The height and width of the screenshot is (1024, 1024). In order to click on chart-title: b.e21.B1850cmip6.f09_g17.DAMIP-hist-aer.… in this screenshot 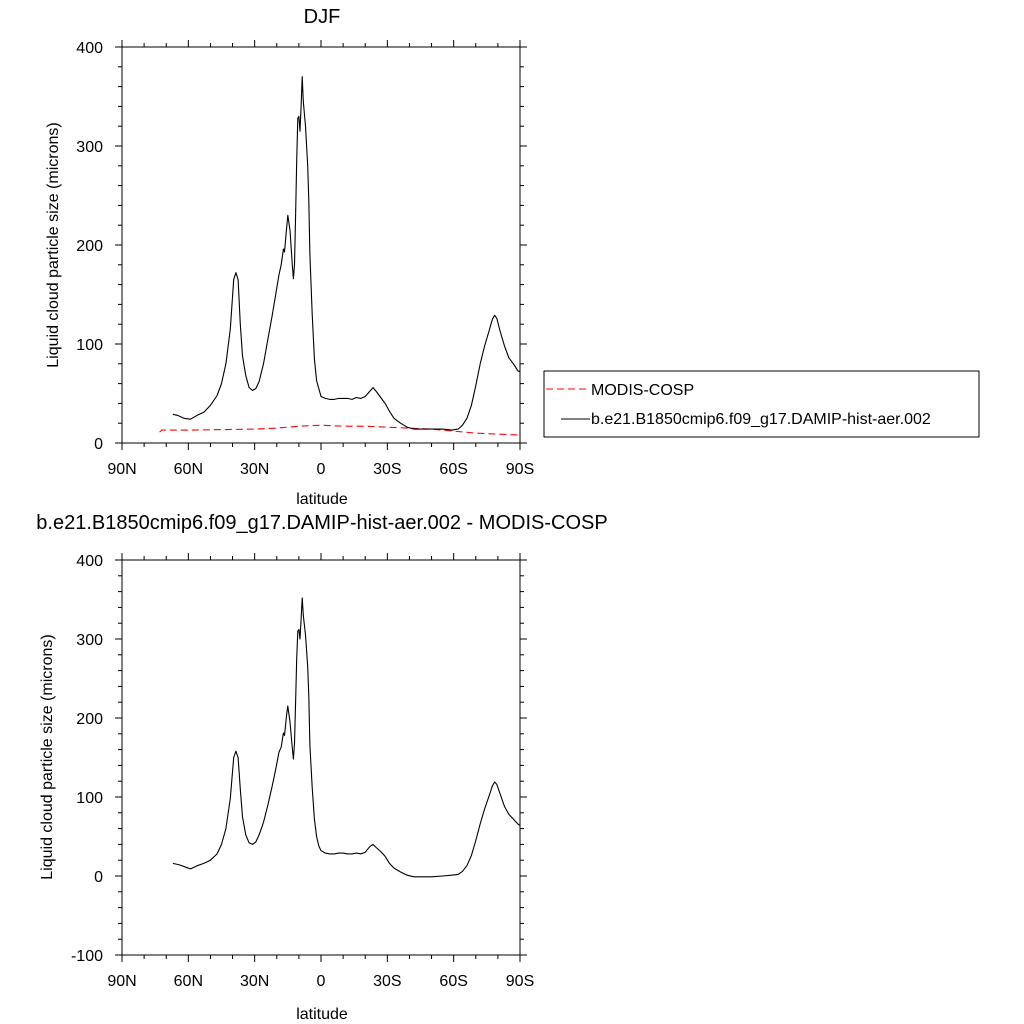, I will do `click(321, 523)`.